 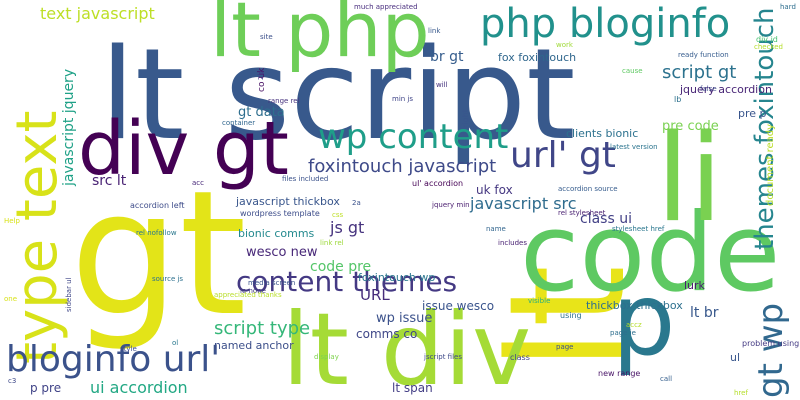 What do you see at coordinates (397, 277) in the screenshot?
I see `word: foxintouch wp` at bounding box center [397, 277].